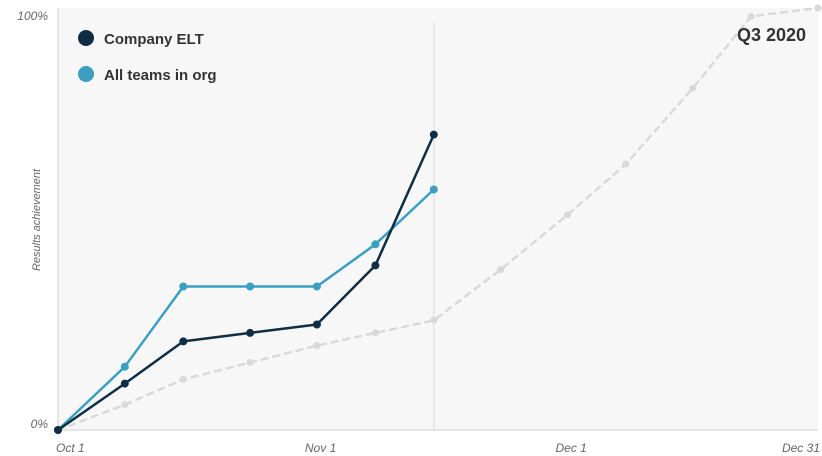  Describe the element at coordinates (40, 424) in the screenshot. I see `y-tick-label: 0%` at that location.